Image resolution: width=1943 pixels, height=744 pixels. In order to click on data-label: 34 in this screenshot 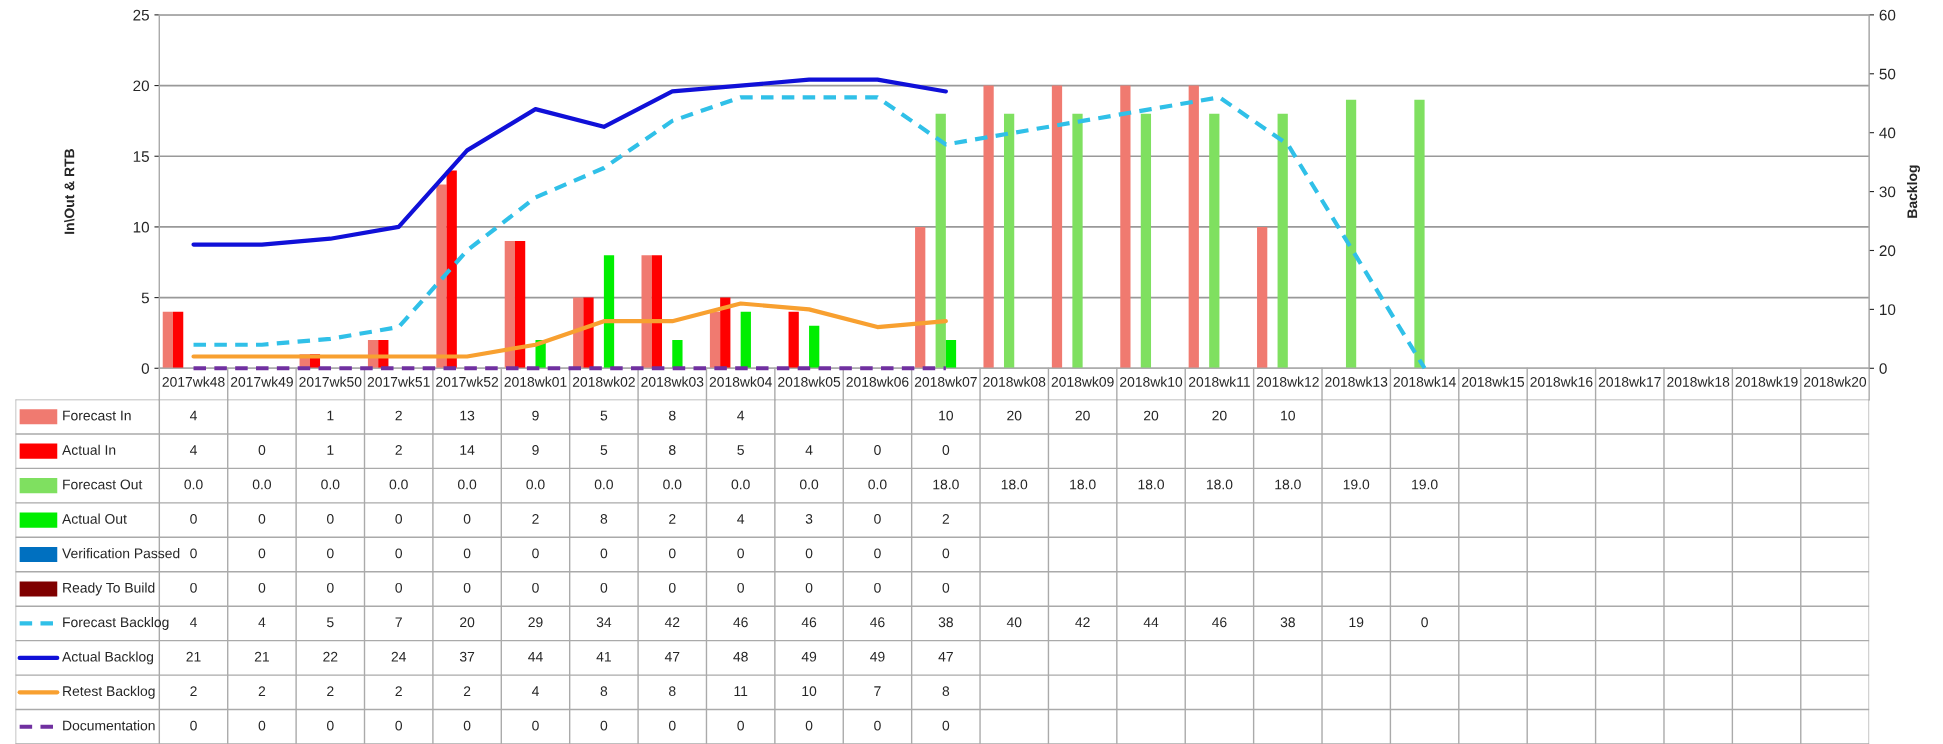, I will do `click(604, 622)`.